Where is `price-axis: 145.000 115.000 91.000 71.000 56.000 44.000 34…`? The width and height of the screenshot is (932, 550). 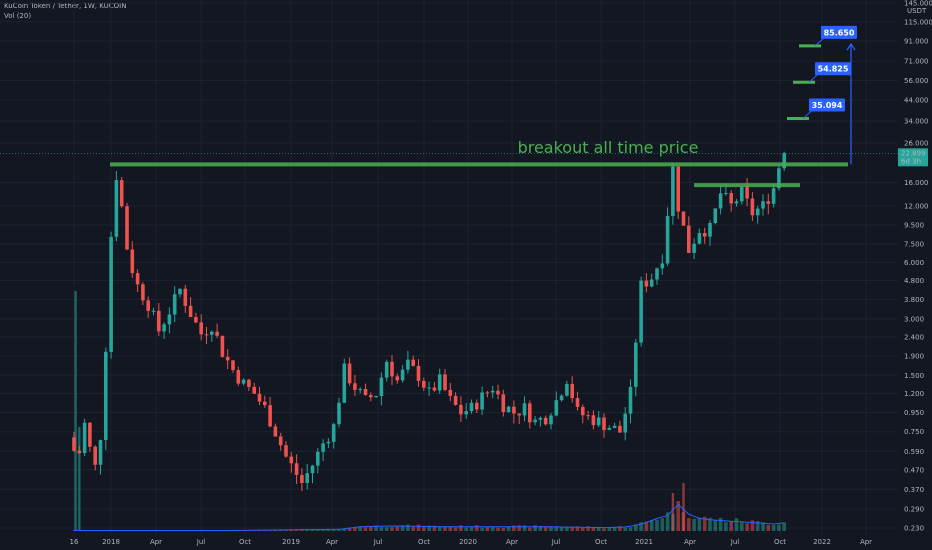
price-axis: 145.000 115.000 91.000 71.000 56.000 44.000 34… is located at coordinates (915, 266).